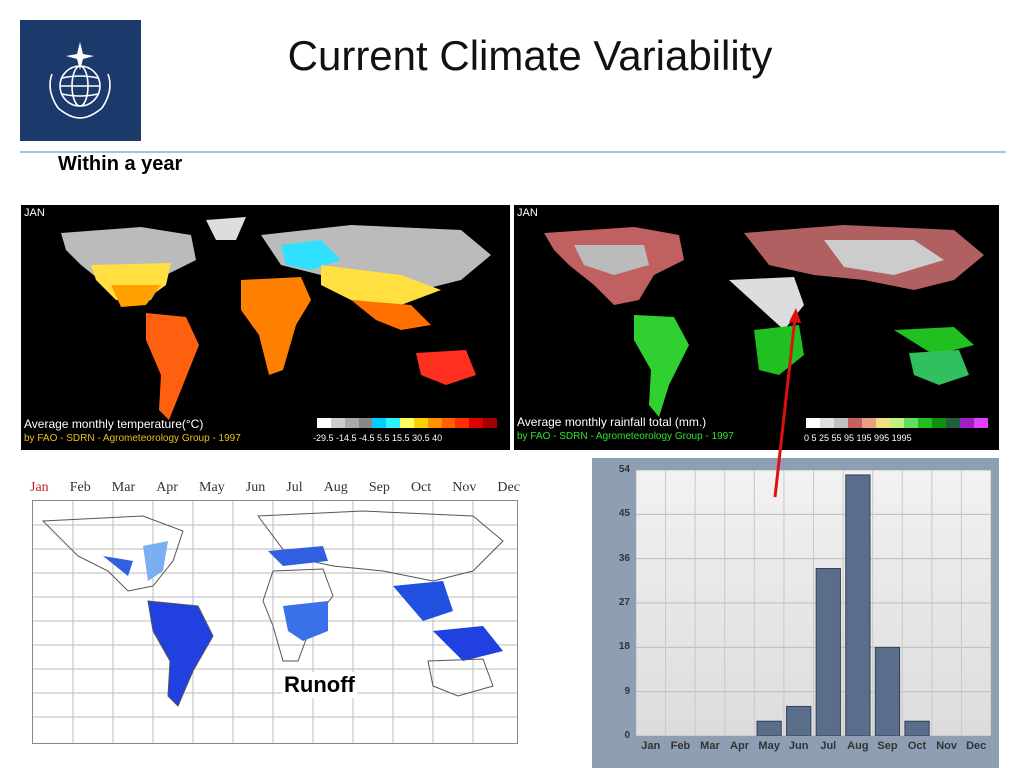  What do you see at coordinates (624, 647) in the screenshot?
I see `y-tick-label: 18` at bounding box center [624, 647].